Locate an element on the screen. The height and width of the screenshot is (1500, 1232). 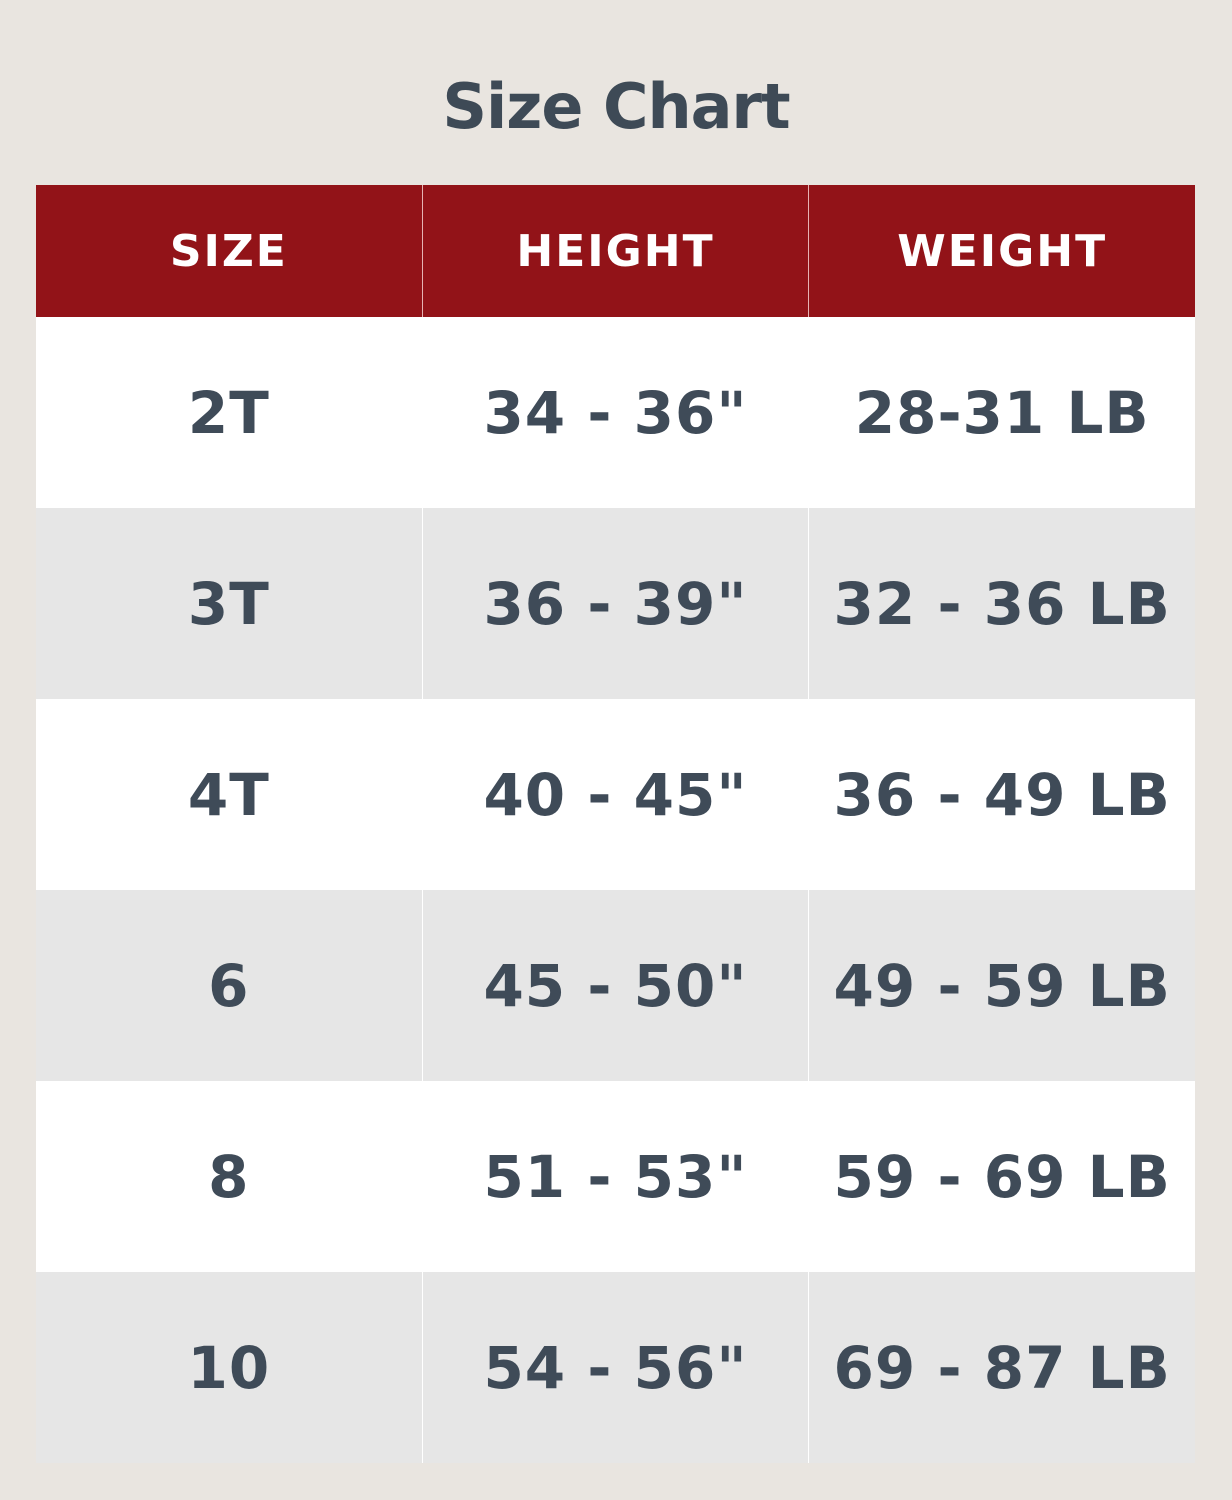
cell-weight: 49 - 59 LB is located at coordinates (1001, 985).